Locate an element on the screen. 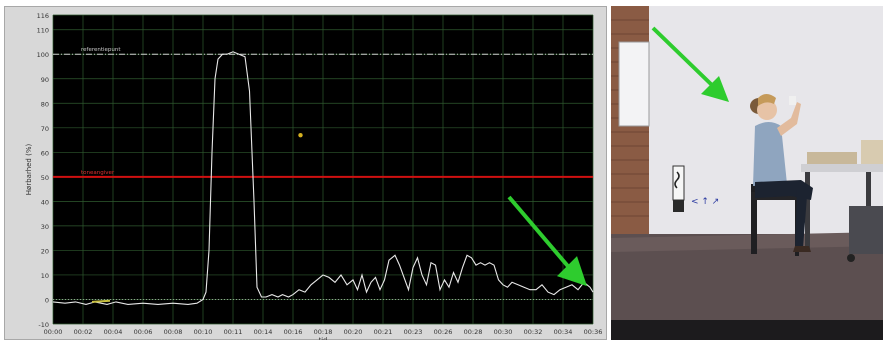 This screenshot has width=883, height=340. start-highlight is located at coordinates (101, 301).